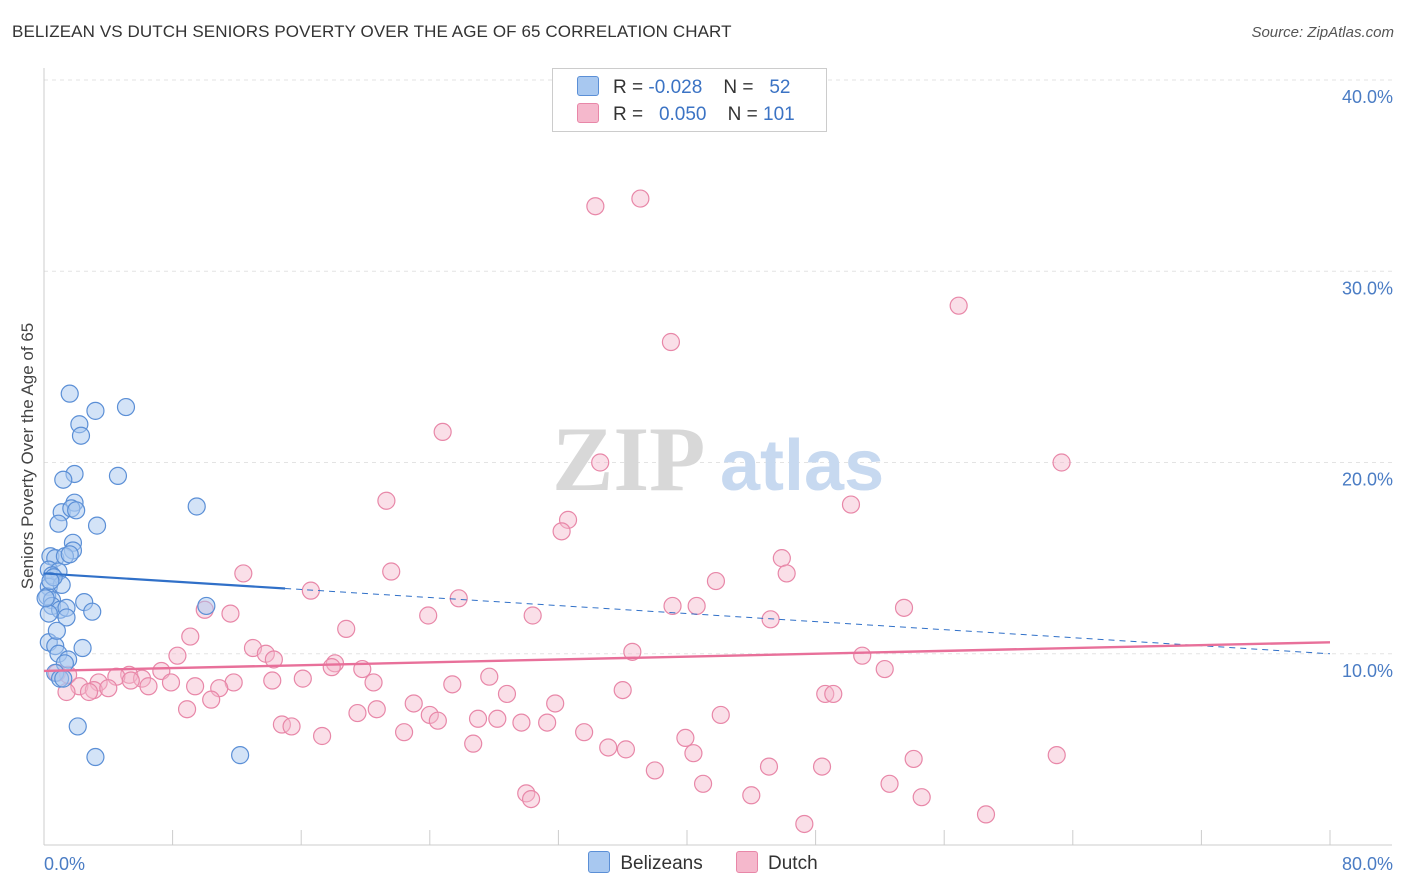 This screenshot has height=892, width=1406. I want to click on legend-label: Dutch, so click(793, 863).